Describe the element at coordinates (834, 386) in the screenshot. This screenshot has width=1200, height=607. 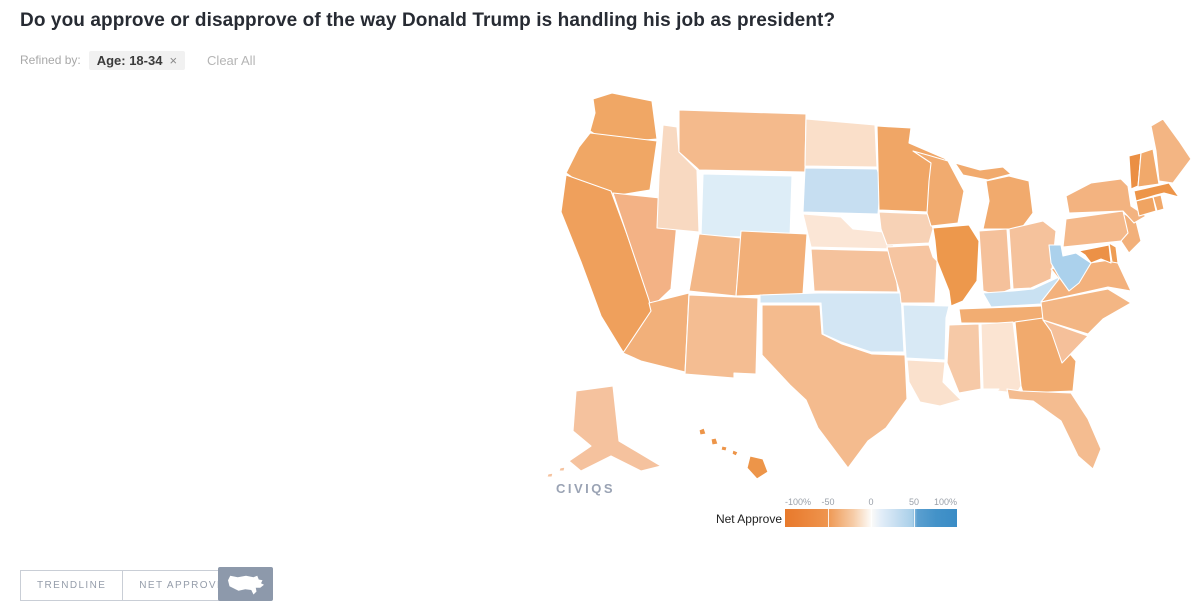
I see `state-tx: Texas (-27)` at that location.